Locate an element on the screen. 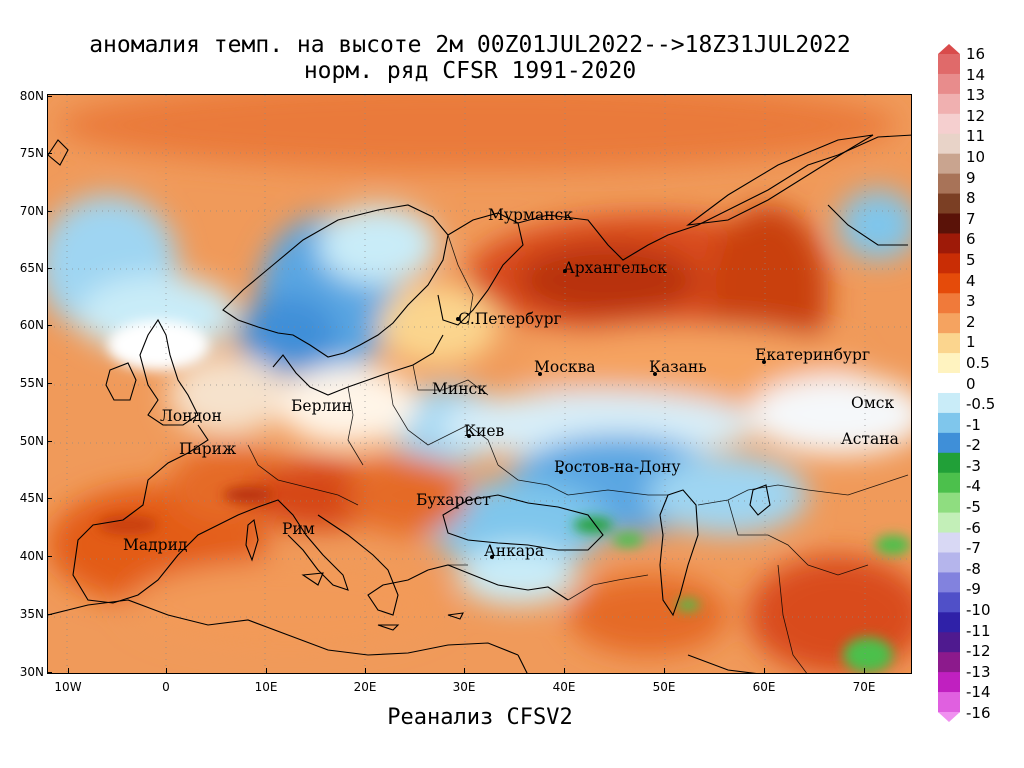 This screenshot has height=768, width=1024. lon-tick-label: 20E is located at coordinates (365, 687).